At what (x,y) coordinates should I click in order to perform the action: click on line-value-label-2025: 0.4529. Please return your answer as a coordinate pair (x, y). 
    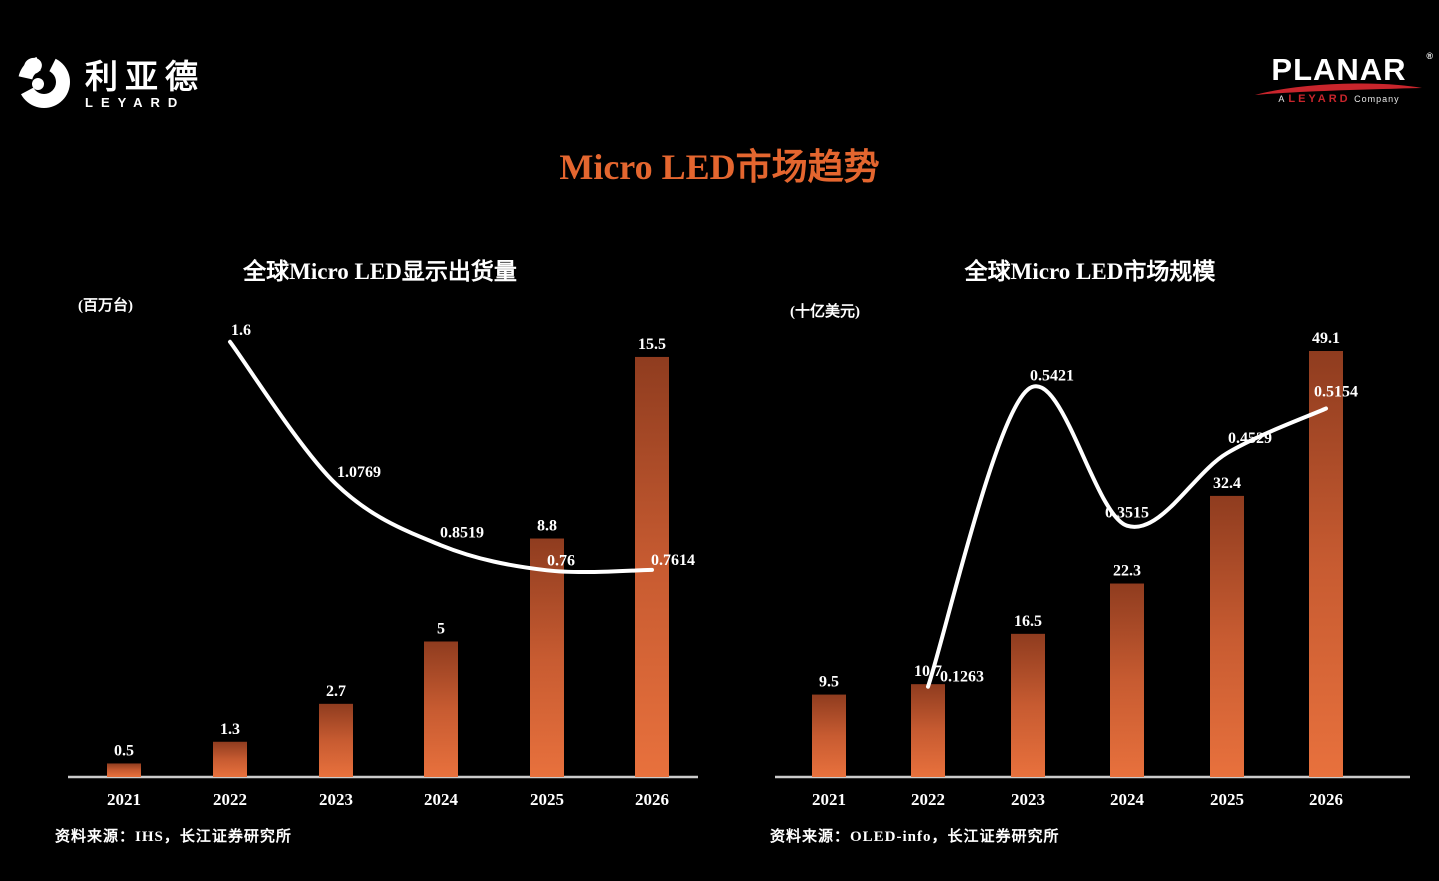
    Looking at the image, I should click on (1250, 438).